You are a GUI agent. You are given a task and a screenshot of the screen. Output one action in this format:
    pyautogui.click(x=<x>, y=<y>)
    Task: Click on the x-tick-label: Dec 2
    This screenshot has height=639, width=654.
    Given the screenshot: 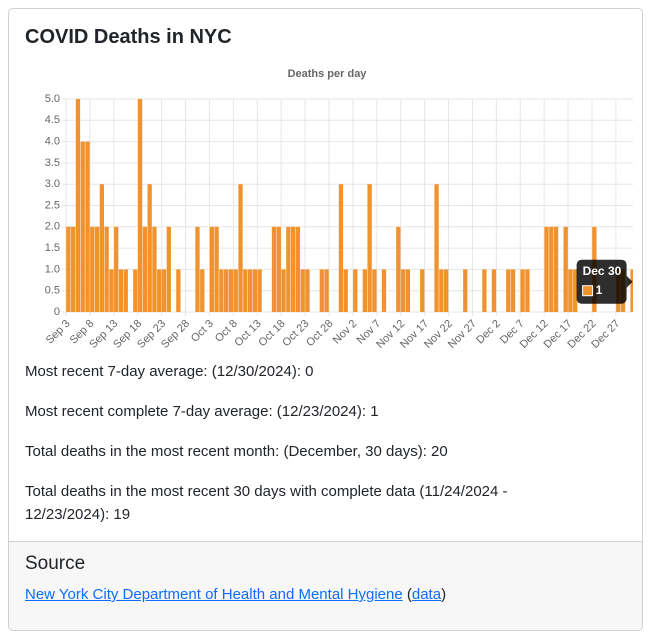 What is the action you would take?
    pyautogui.click(x=488, y=332)
    